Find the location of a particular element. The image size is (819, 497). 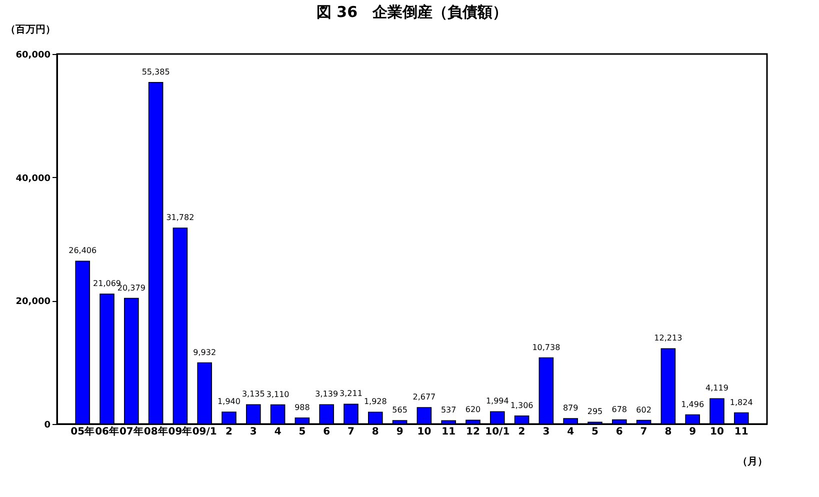

data-label: 3,211 is located at coordinates (351, 393).